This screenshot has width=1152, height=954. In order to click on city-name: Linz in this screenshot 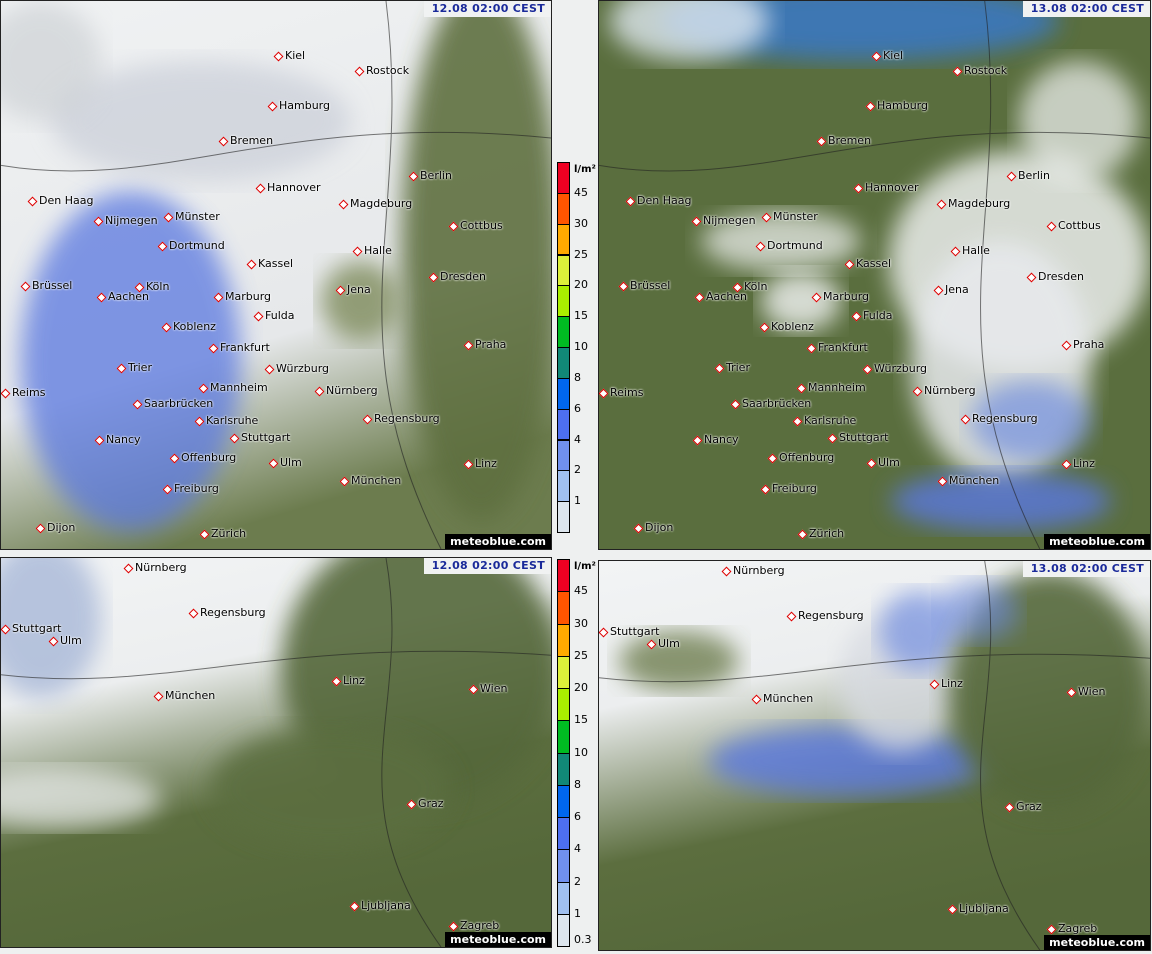, I will do `click(1084, 463)`.